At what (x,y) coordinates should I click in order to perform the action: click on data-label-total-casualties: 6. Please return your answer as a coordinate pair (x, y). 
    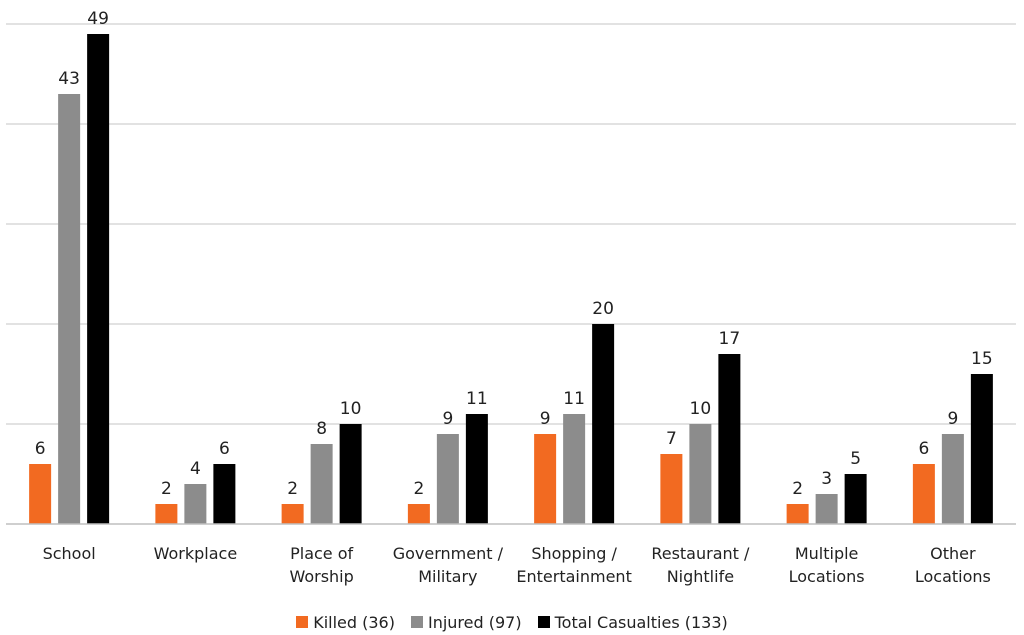
    Looking at the image, I should click on (224, 449).